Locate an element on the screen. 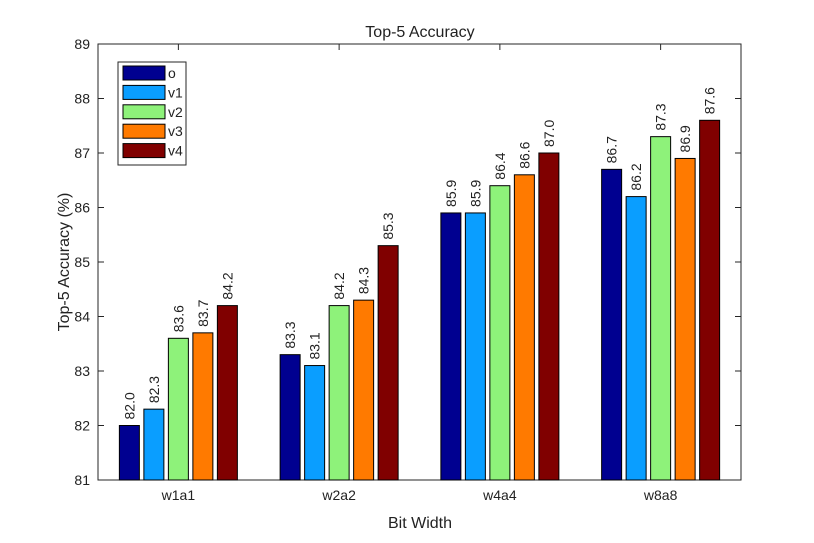 This screenshot has height=543, width=814. data-label: 86.7 is located at coordinates (612, 149).